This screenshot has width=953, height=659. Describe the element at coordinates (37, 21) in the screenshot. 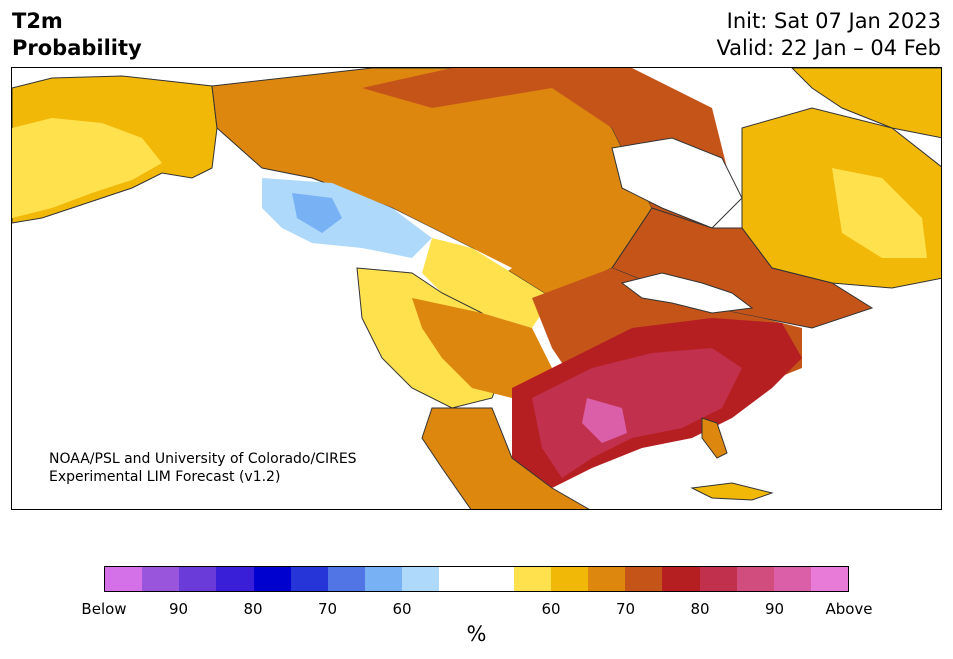

I see `title-variable: T2m` at that location.